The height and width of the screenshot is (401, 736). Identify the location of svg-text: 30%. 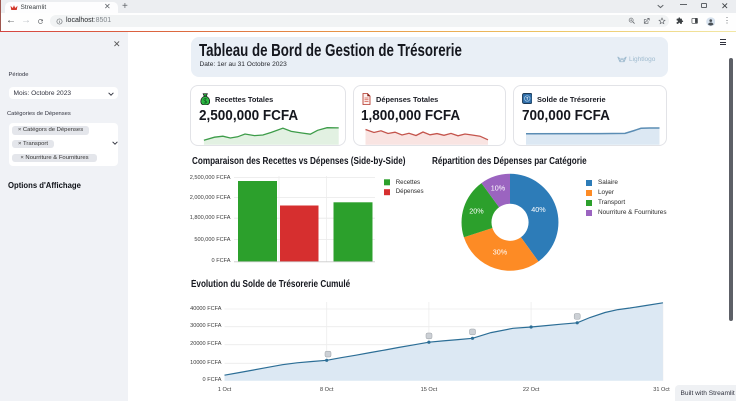
(500, 252).